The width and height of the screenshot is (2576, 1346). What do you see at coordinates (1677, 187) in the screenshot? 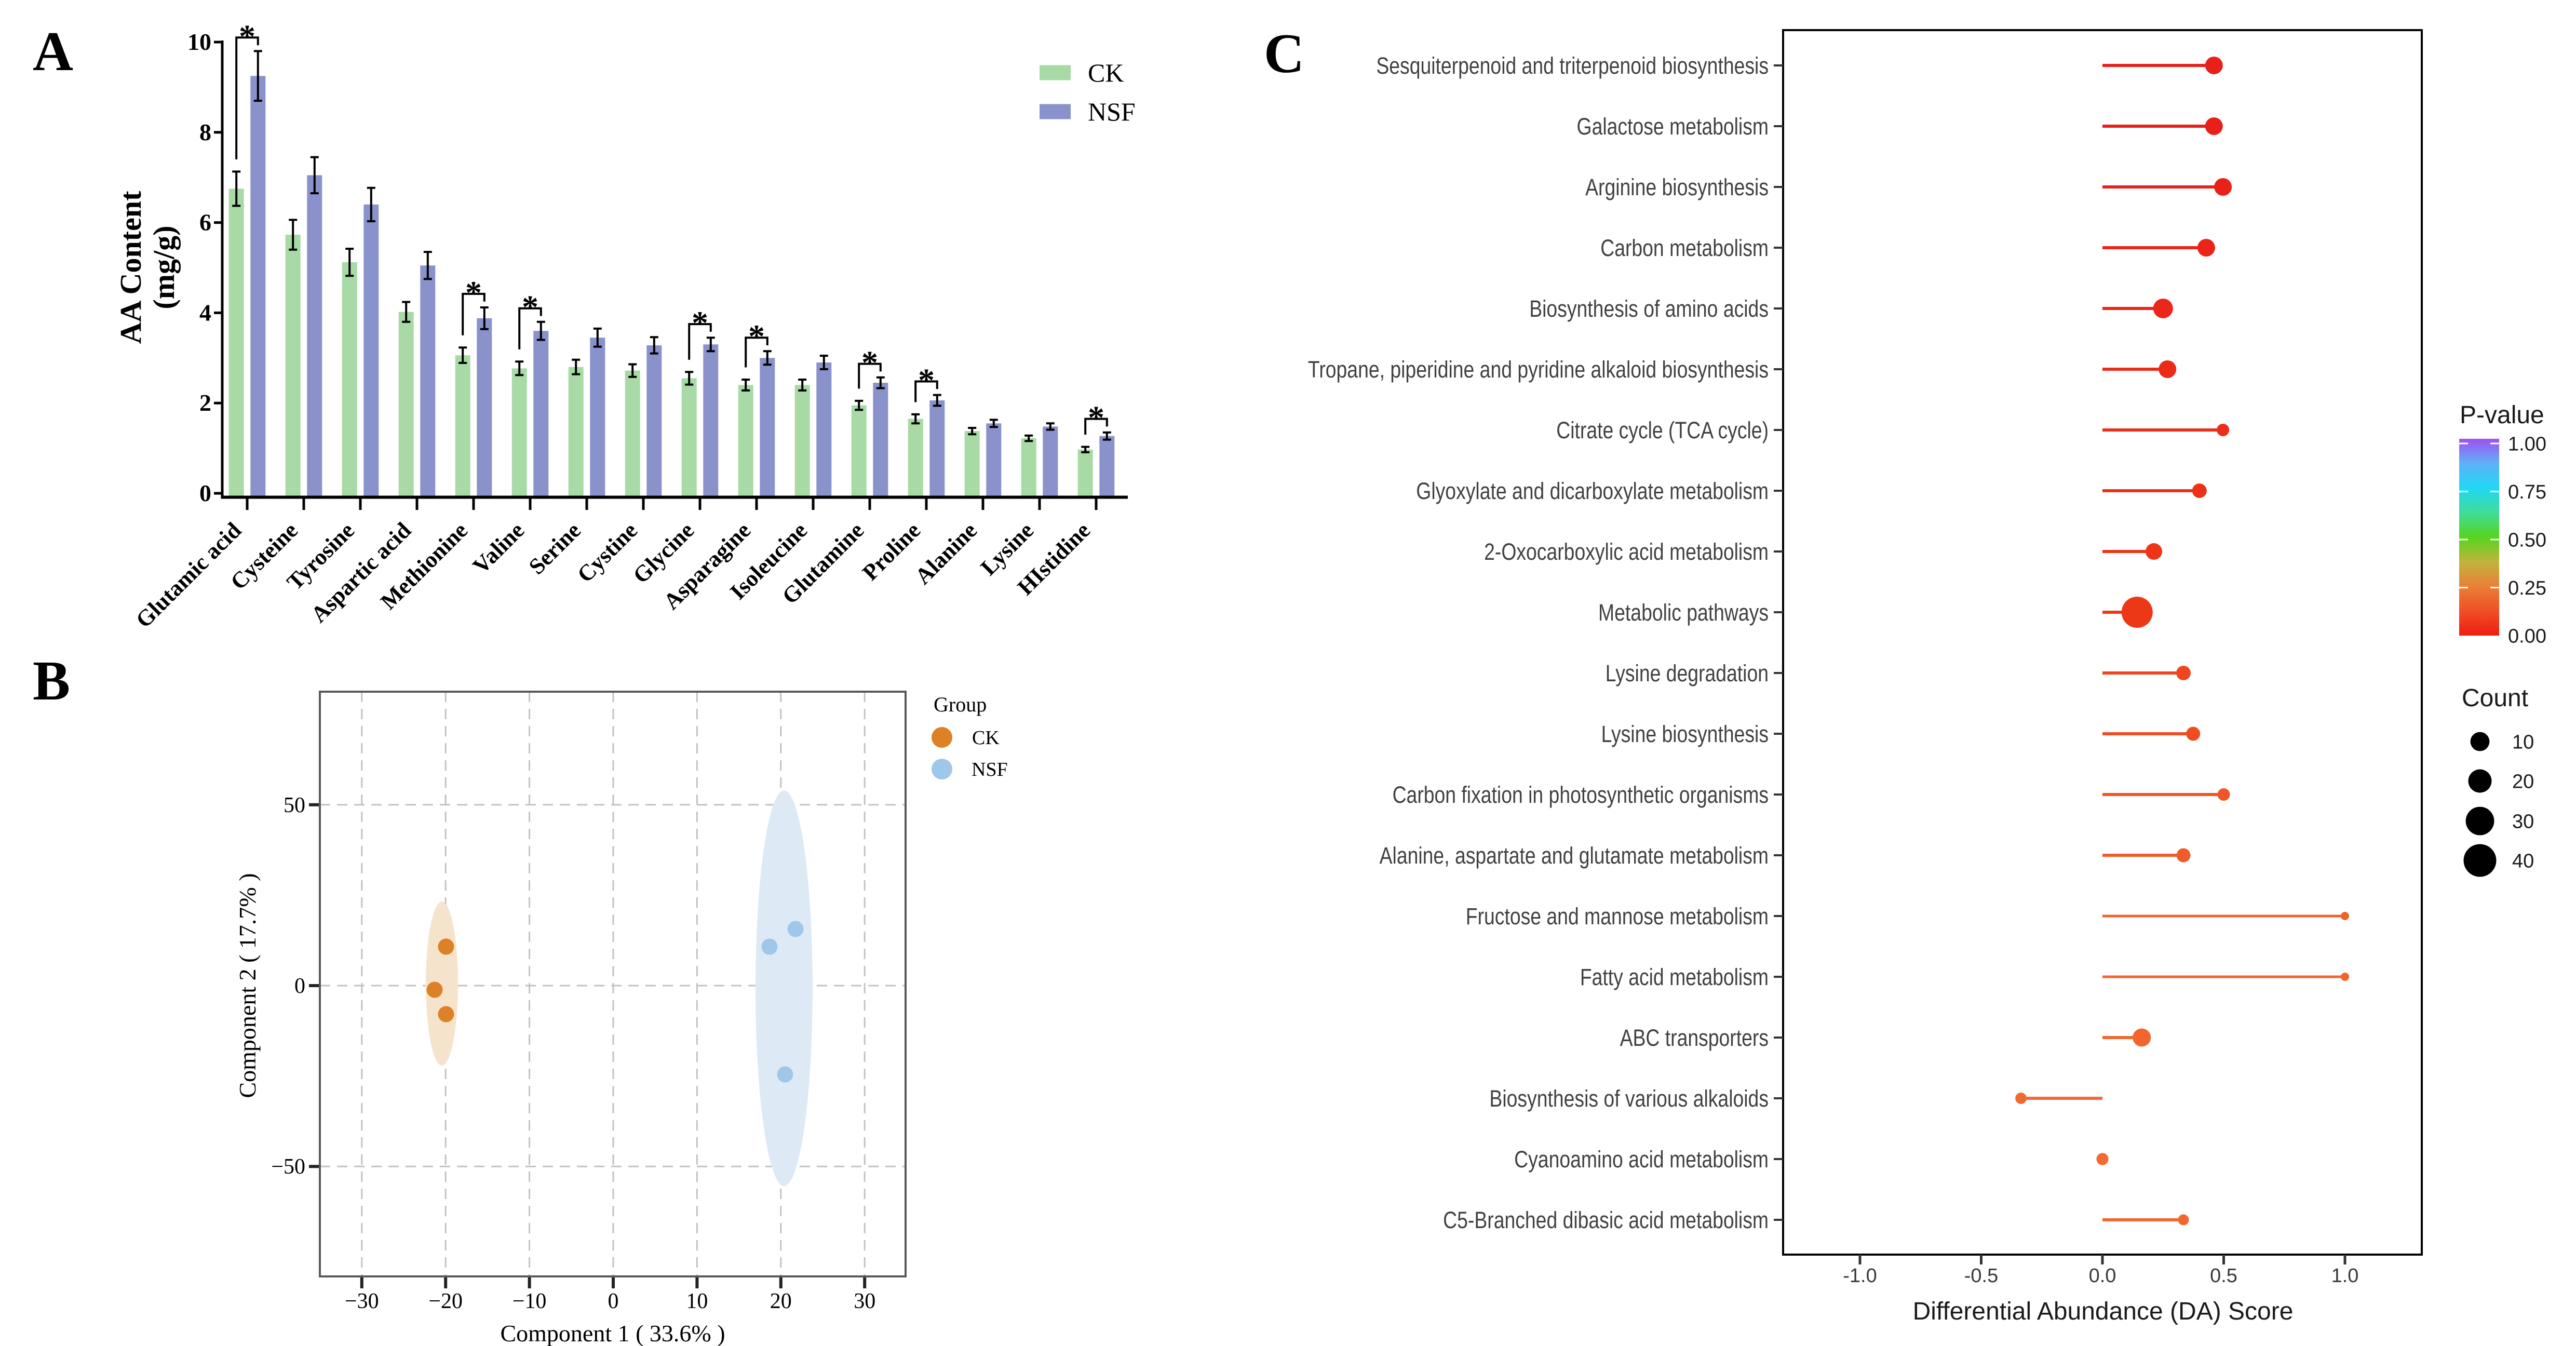
I see `svg-text: Arginine biosynthesis` at bounding box center [1677, 187].